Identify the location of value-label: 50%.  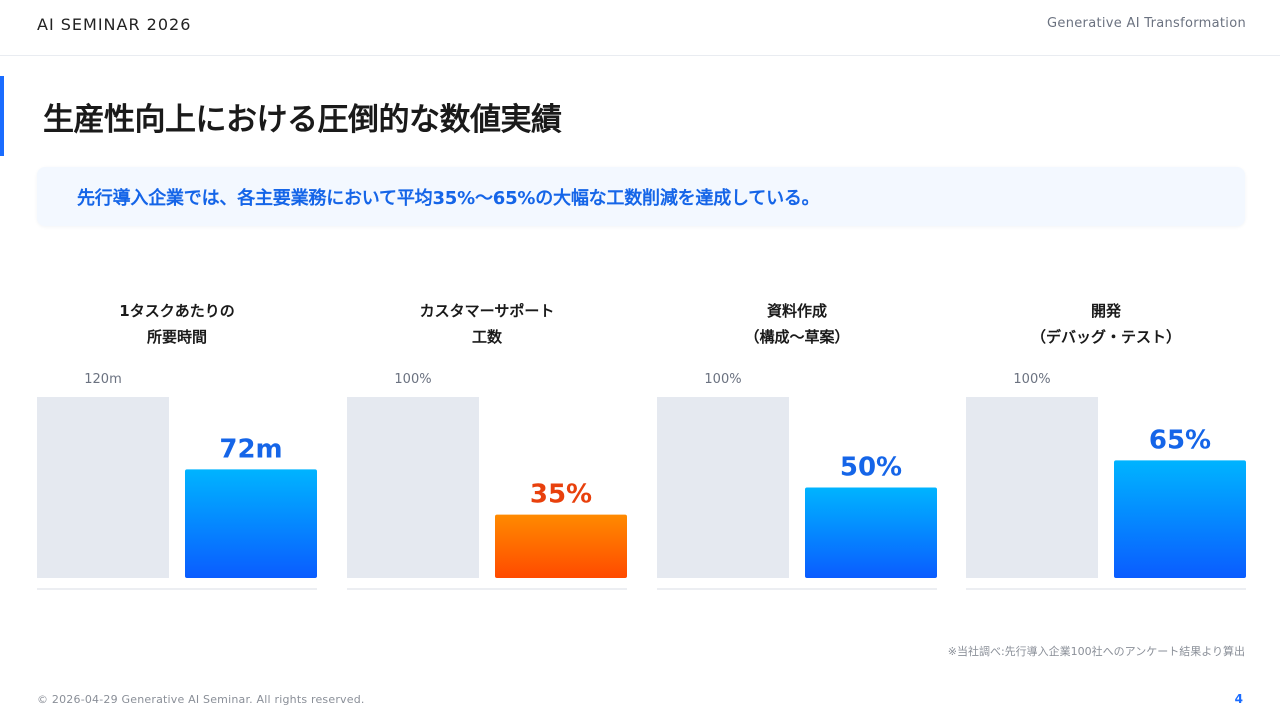
(871, 468).